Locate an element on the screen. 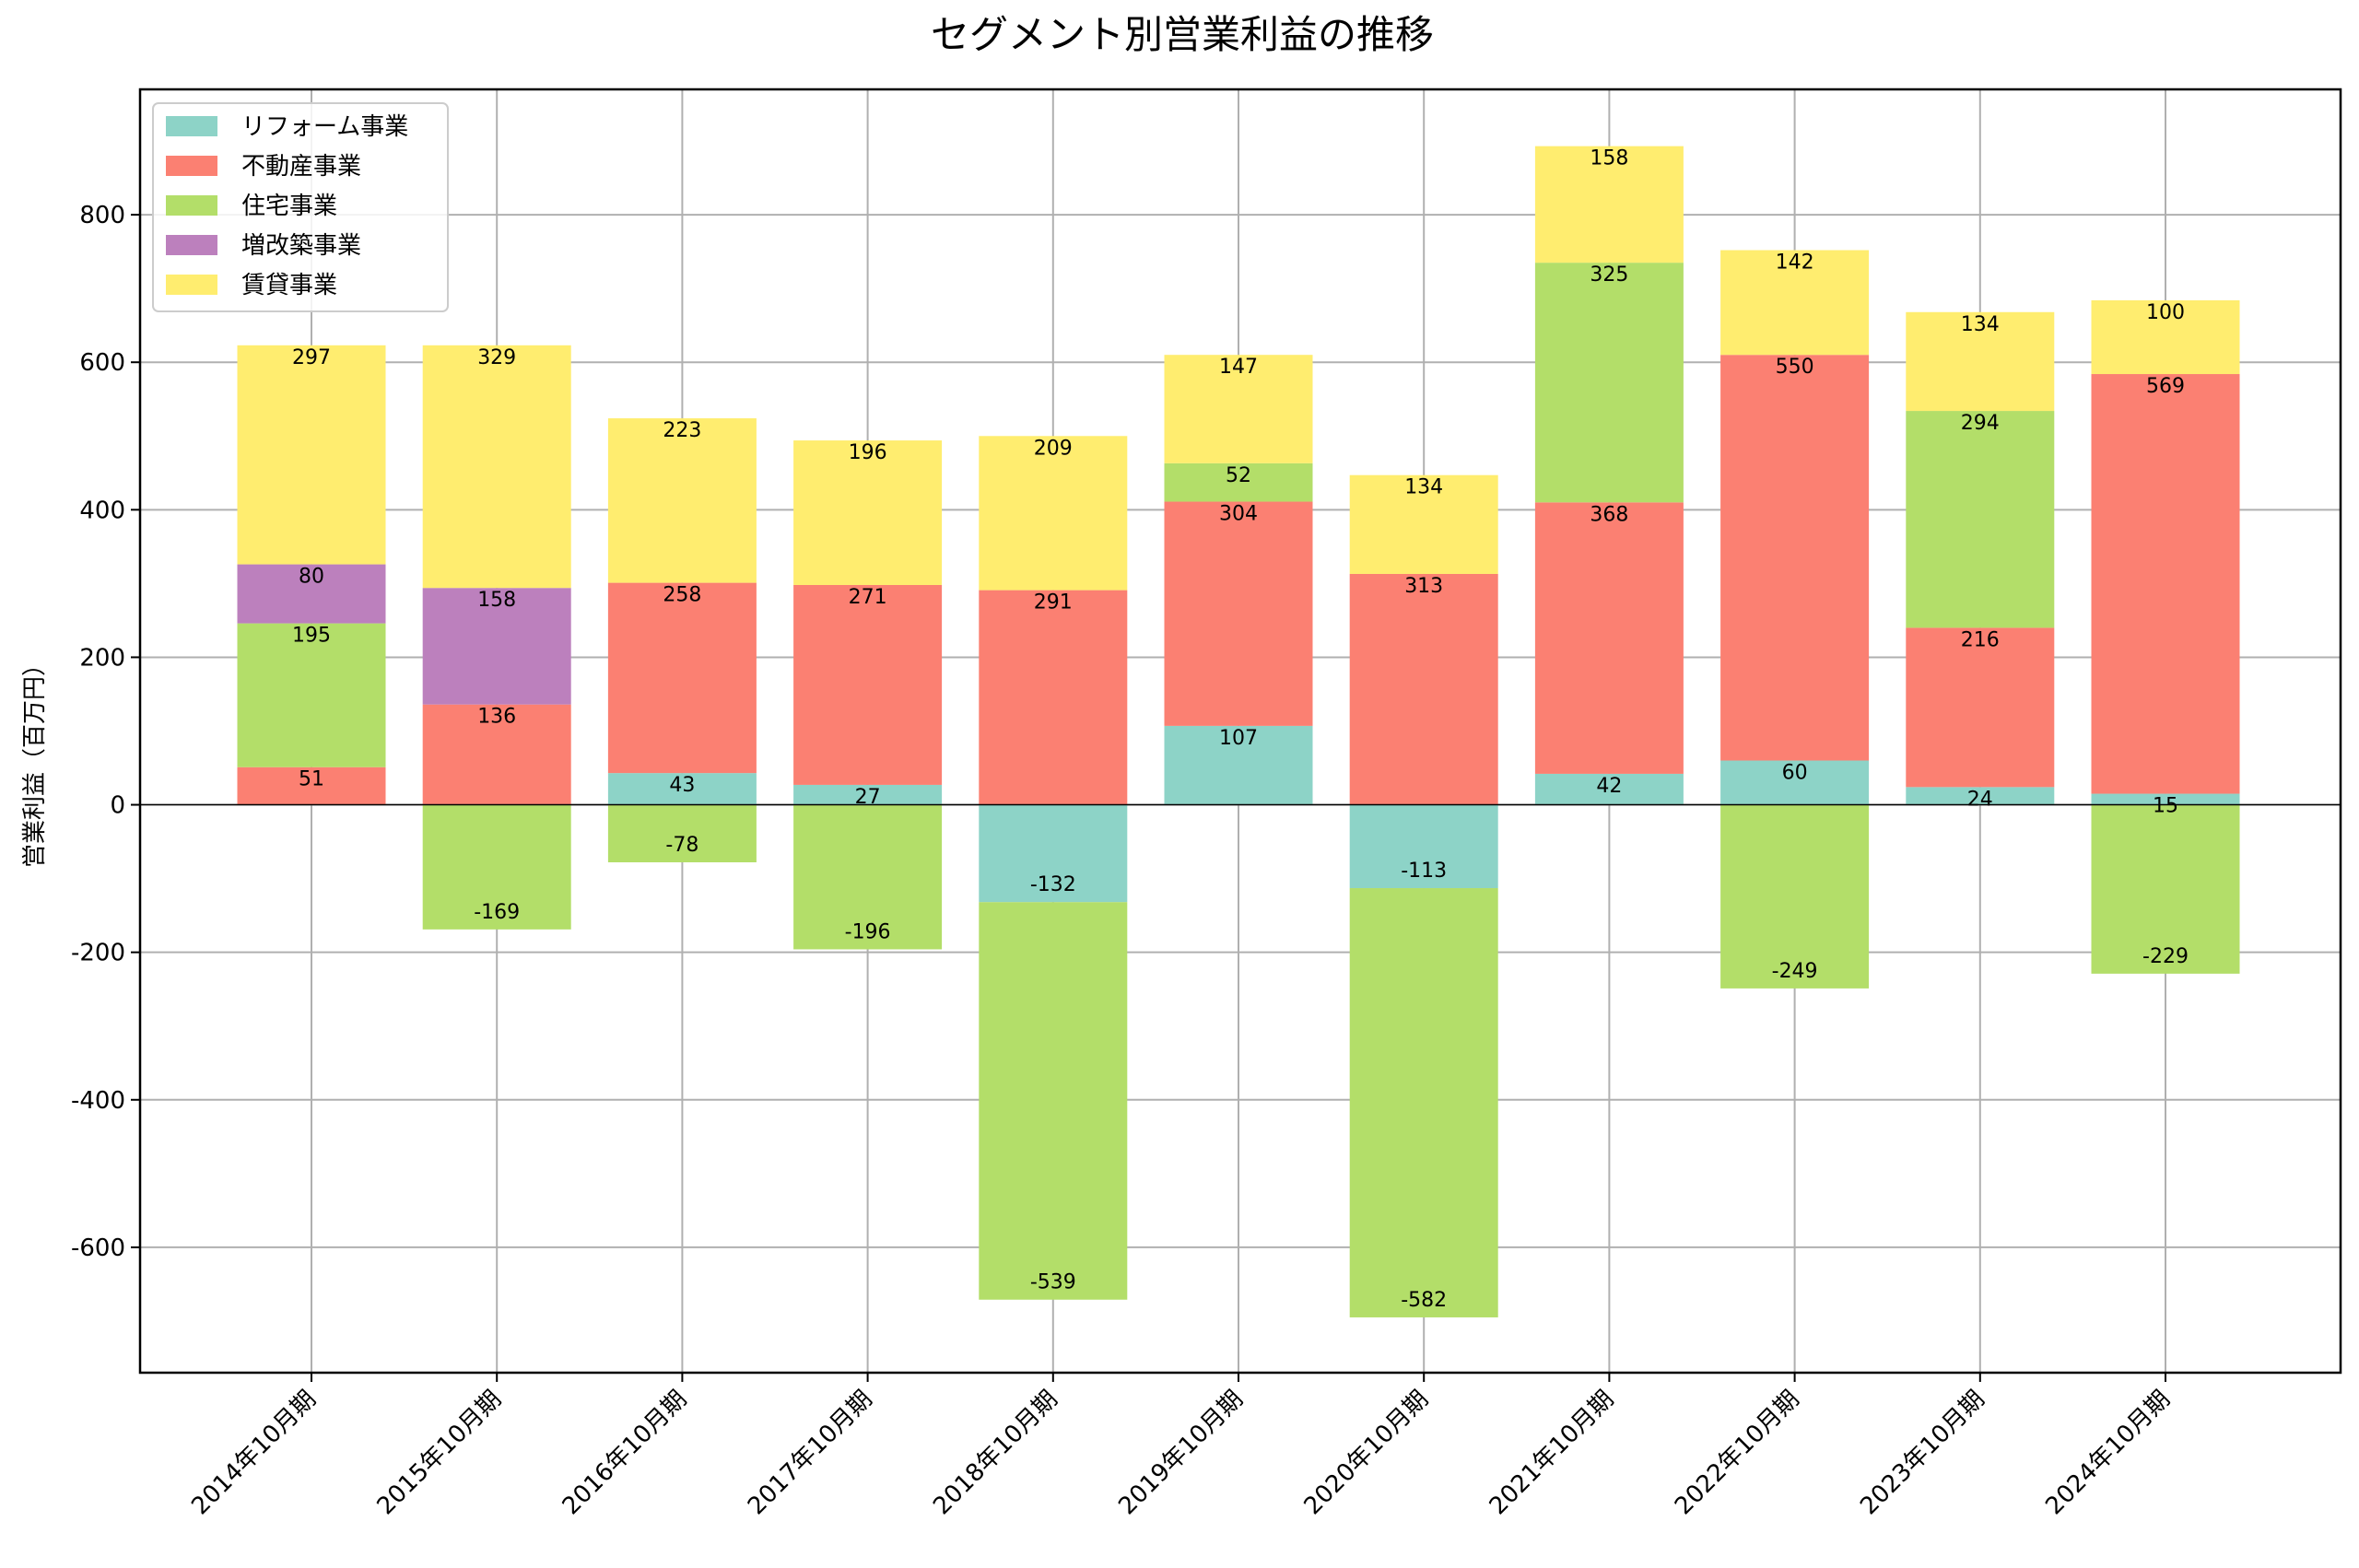  y-tick-label: 800 is located at coordinates (102, 216).